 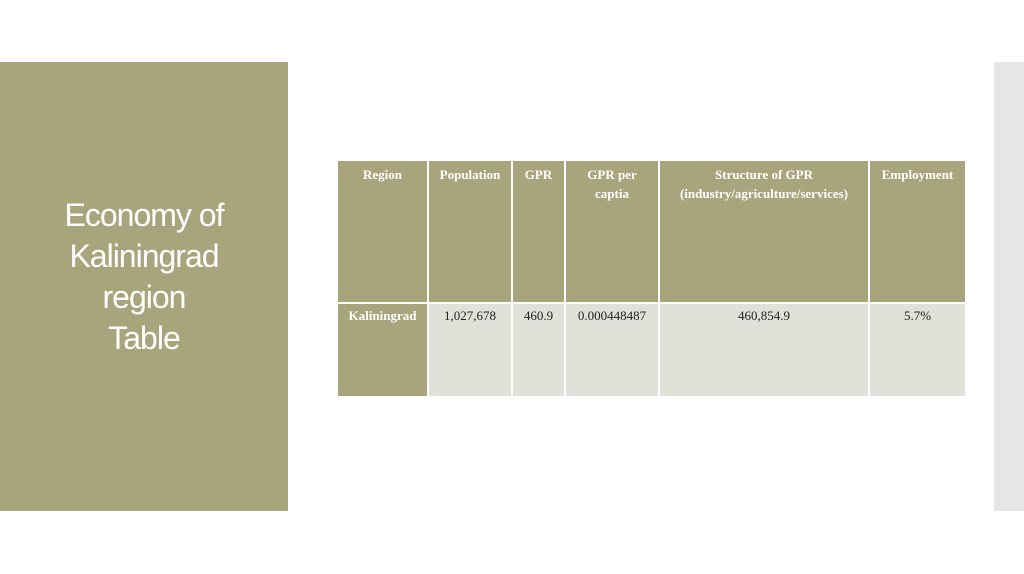 What do you see at coordinates (538, 231) in the screenshot?
I see `header-gpr: GPR` at bounding box center [538, 231].